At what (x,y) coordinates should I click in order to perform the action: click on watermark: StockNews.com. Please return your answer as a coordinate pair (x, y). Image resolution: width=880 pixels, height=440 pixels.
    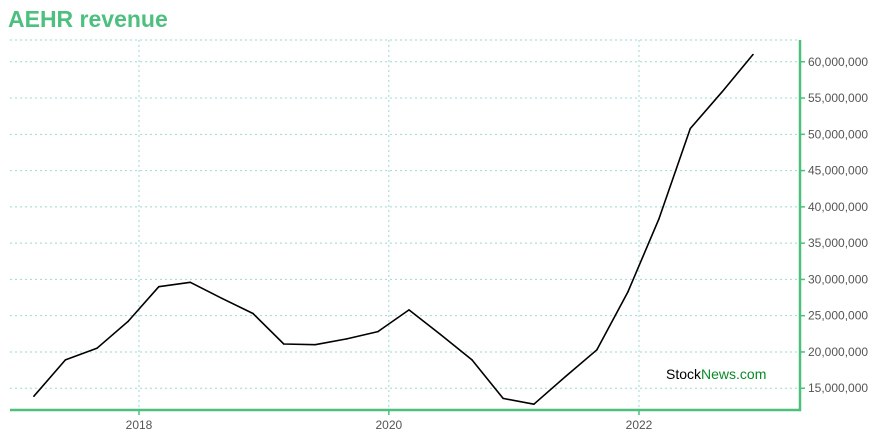
    Looking at the image, I should click on (716, 374).